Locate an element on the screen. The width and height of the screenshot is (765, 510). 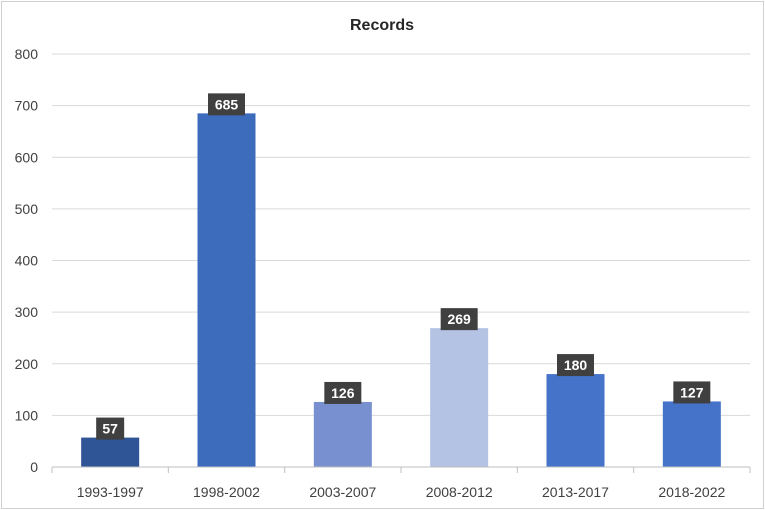
y-tick-label: 200 is located at coordinates (27, 364).